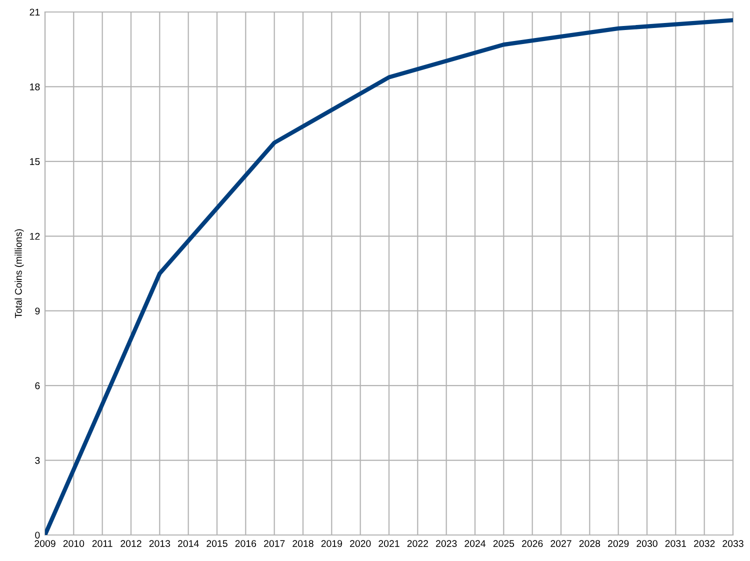  I want to click on x-tick-label: 2009, so click(45, 543).